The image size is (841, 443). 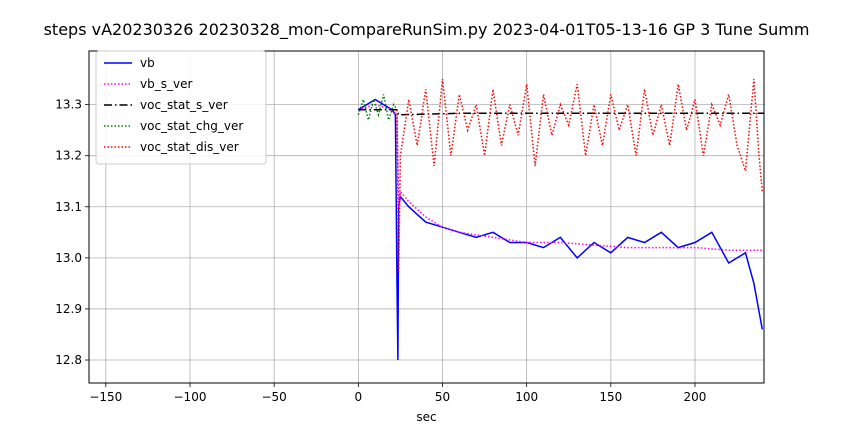 I want to click on legend-label-voc-stat-dis-ver: voc_stat_dis_ver, so click(x=189, y=147).